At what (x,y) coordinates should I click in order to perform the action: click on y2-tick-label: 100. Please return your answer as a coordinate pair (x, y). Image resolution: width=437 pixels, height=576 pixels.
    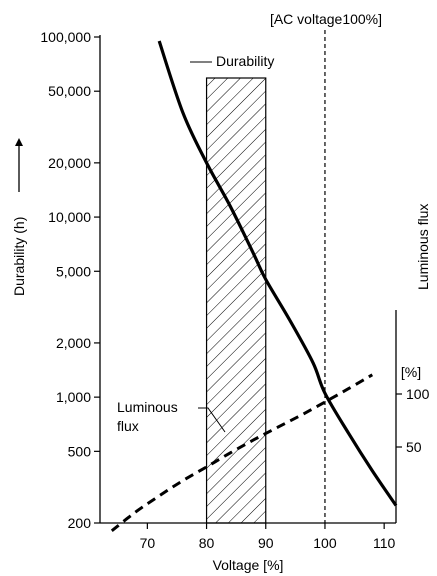
    Looking at the image, I should click on (418, 394).